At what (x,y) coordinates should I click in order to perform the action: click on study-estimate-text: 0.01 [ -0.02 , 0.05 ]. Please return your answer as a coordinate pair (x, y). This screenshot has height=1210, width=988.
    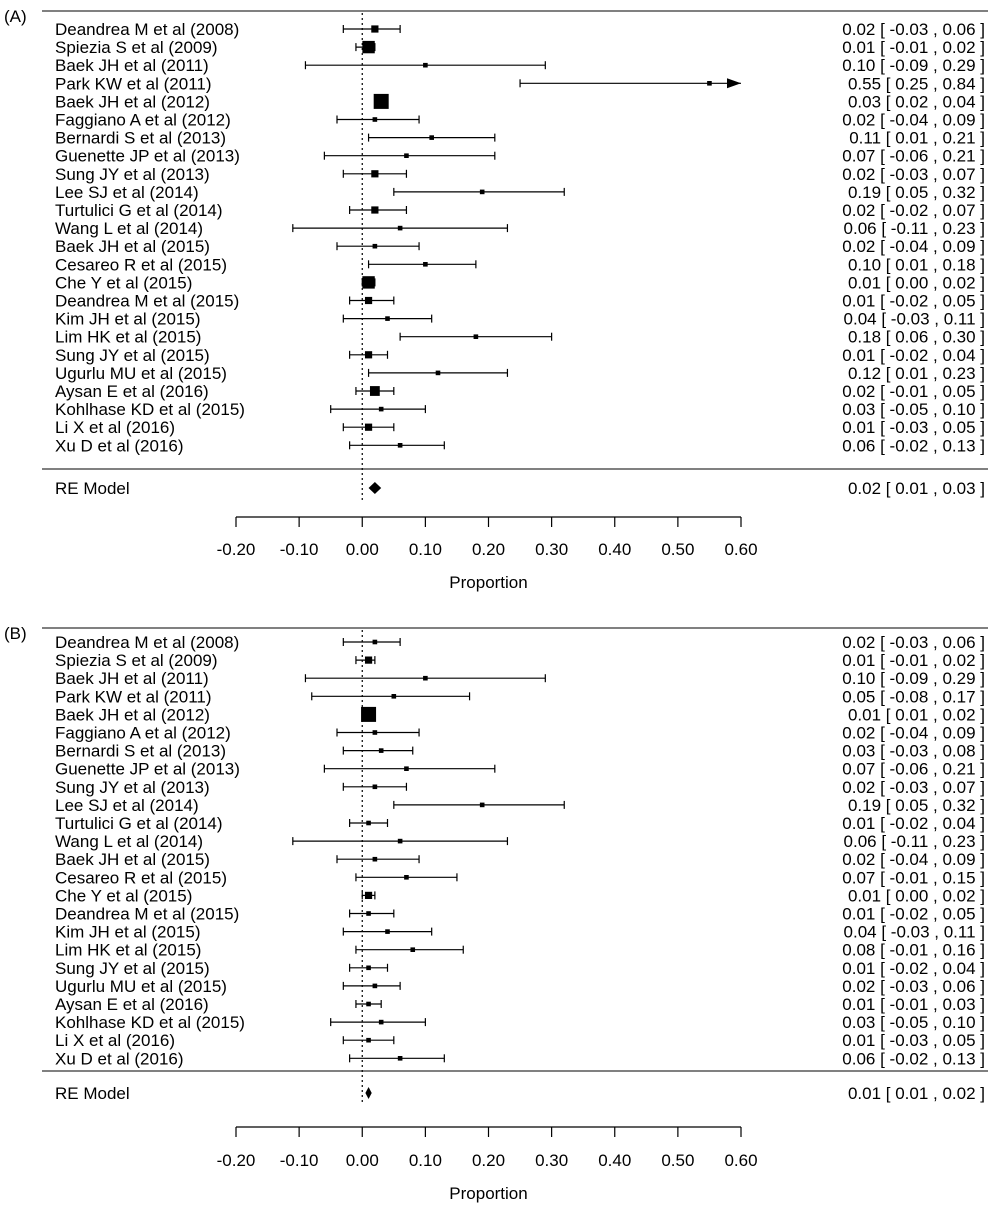
    Looking at the image, I should click on (913, 301).